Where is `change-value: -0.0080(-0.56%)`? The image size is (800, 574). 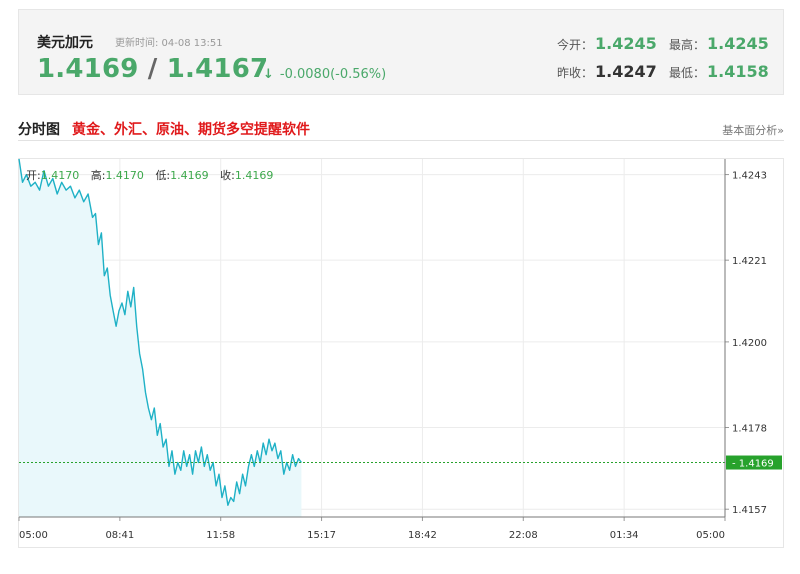
change-value: -0.0080(-0.56%) is located at coordinates (333, 74).